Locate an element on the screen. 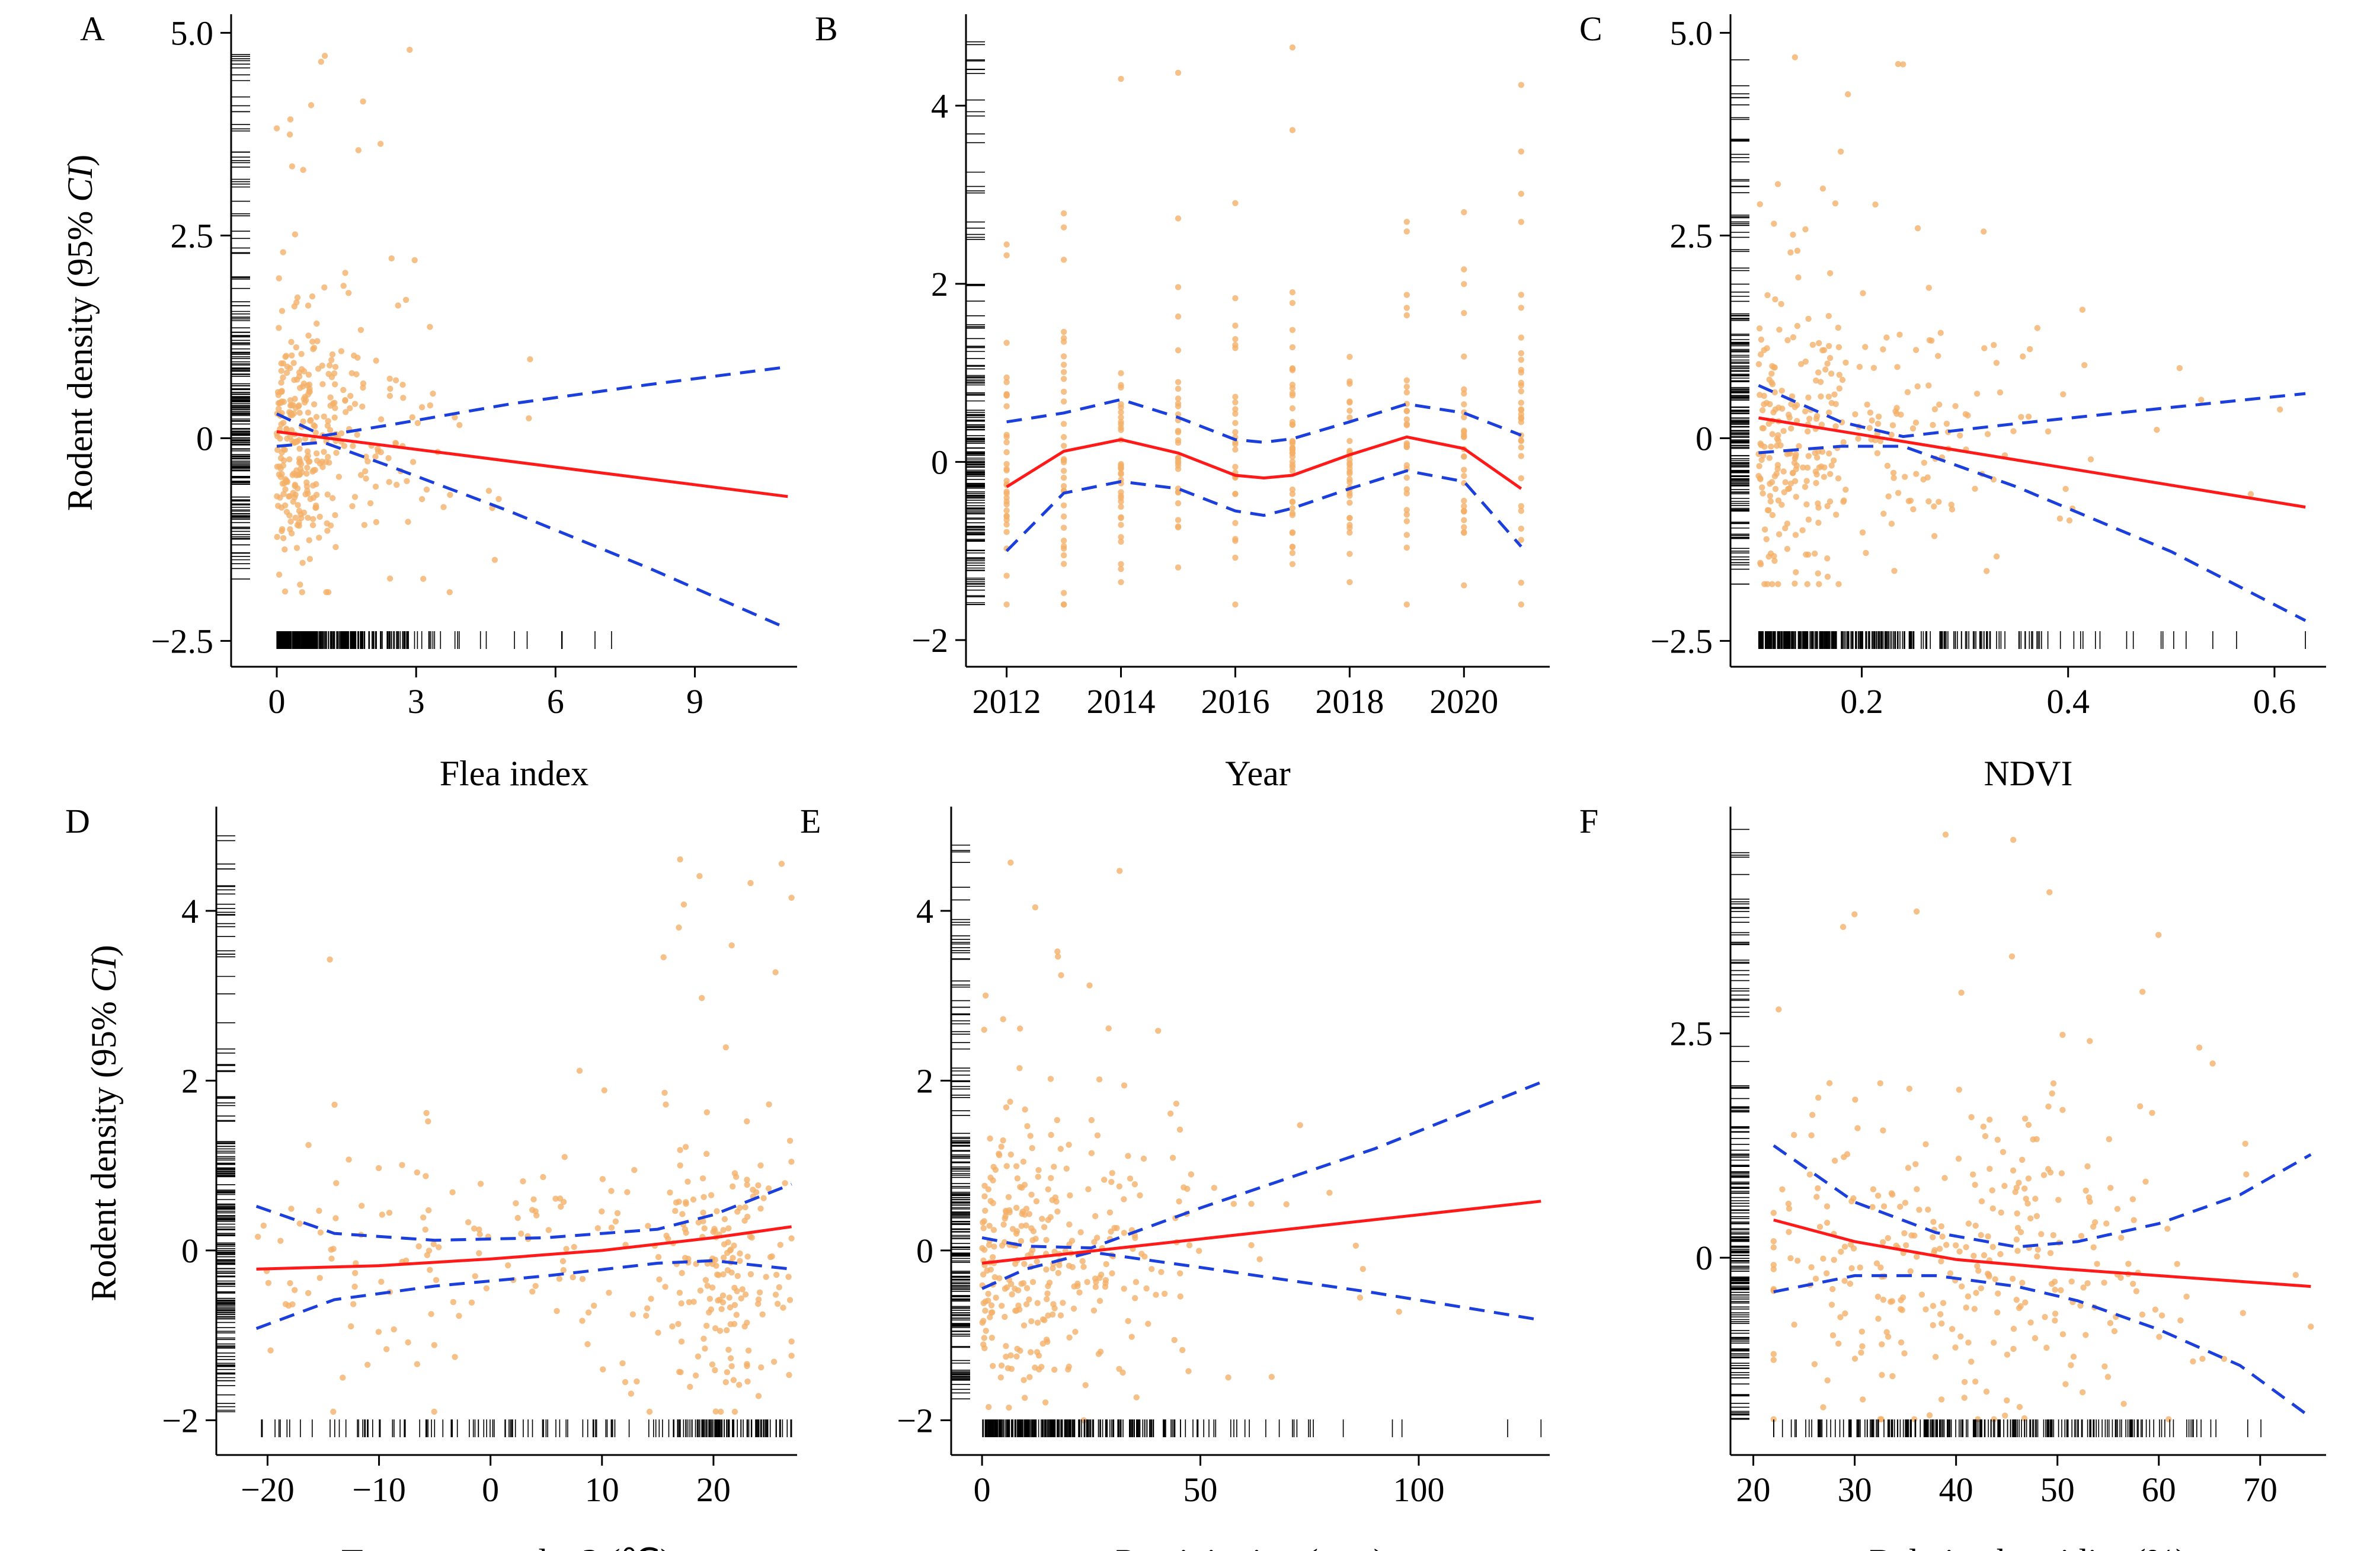 The height and width of the screenshot is (1551, 2380). fit-line is located at coordinates (2042, 1253).